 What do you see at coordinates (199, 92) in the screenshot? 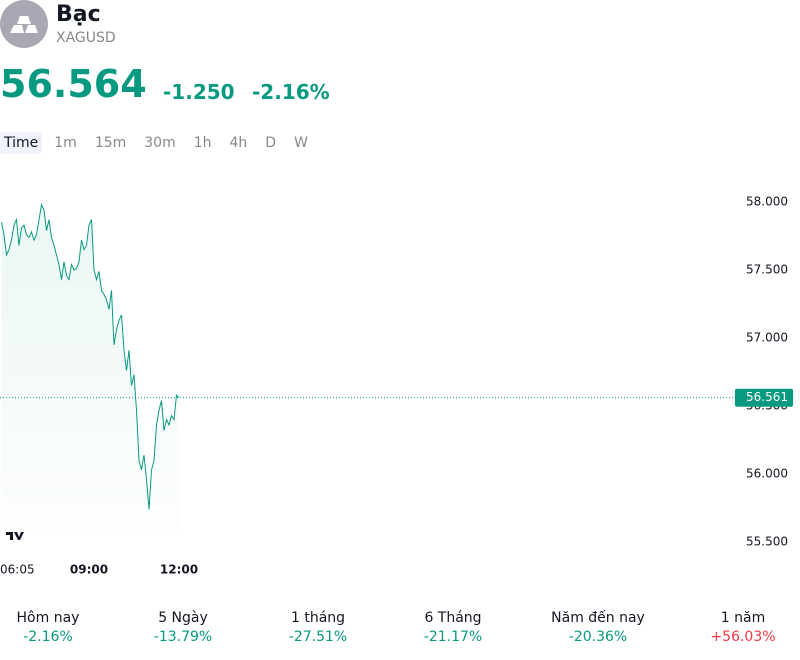
I see `change: -1.250` at bounding box center [199, 92].